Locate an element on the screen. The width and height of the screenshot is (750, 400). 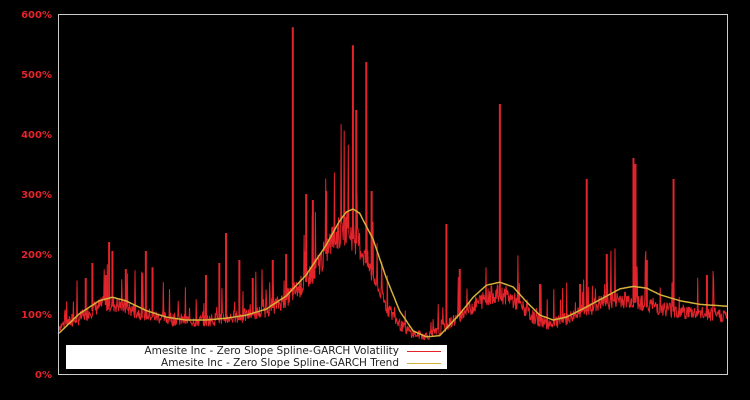
y-tick-label: 0% is located at coordinates (43, 375).